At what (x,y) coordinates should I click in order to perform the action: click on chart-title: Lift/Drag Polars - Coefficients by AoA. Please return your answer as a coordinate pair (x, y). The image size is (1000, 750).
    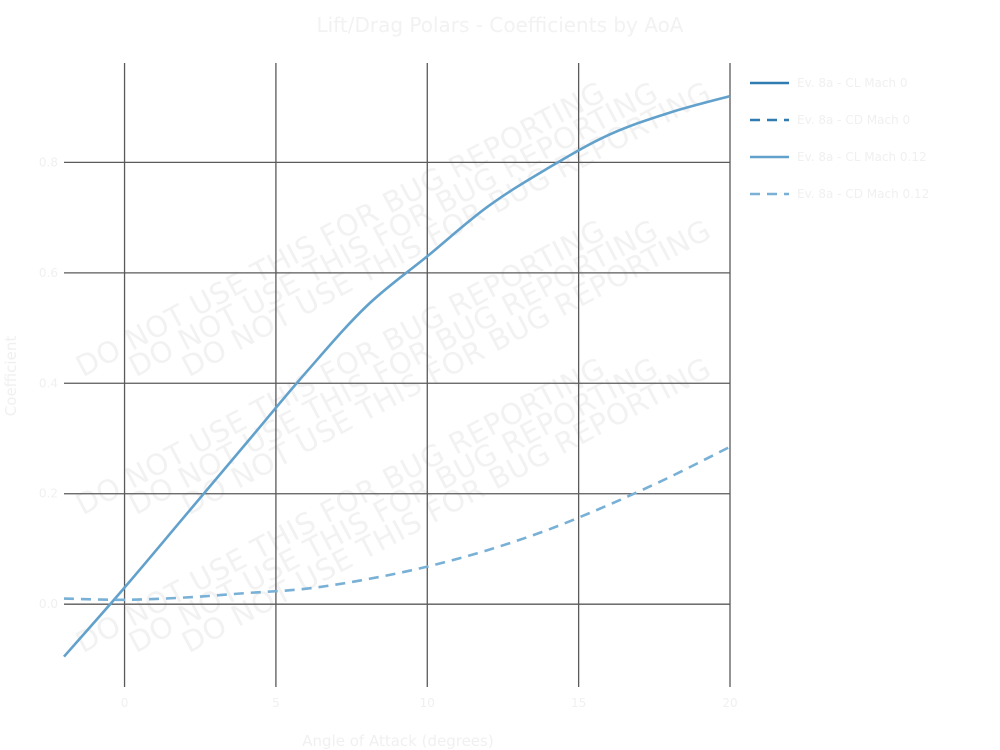
    Looking at the image, I should click on (499, 25).